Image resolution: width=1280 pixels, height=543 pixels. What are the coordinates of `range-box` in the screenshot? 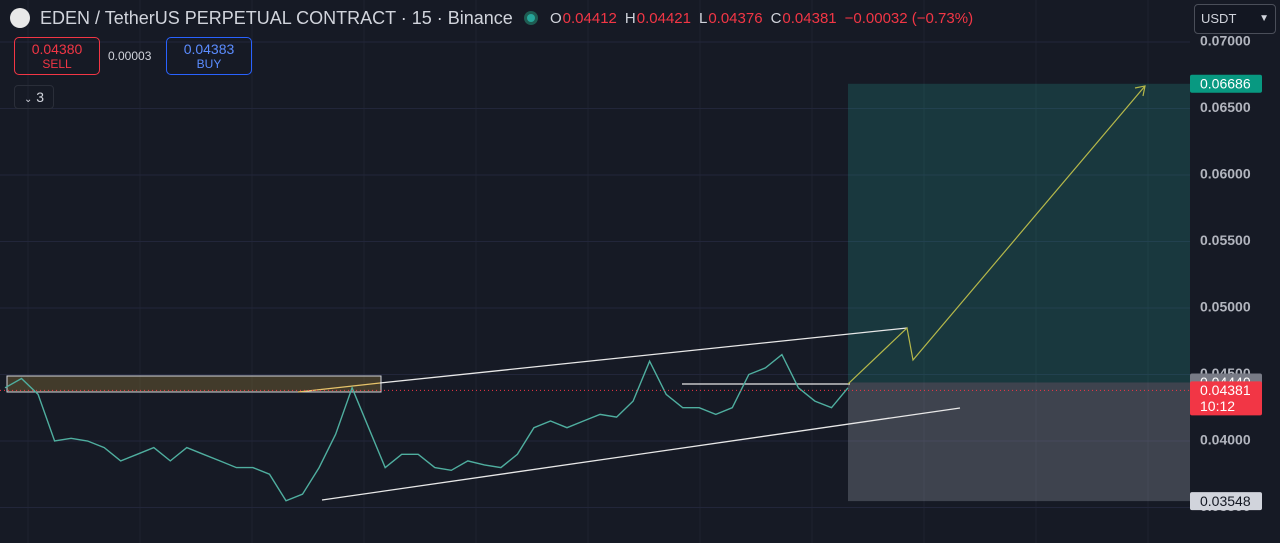 It's located at (194, 384).